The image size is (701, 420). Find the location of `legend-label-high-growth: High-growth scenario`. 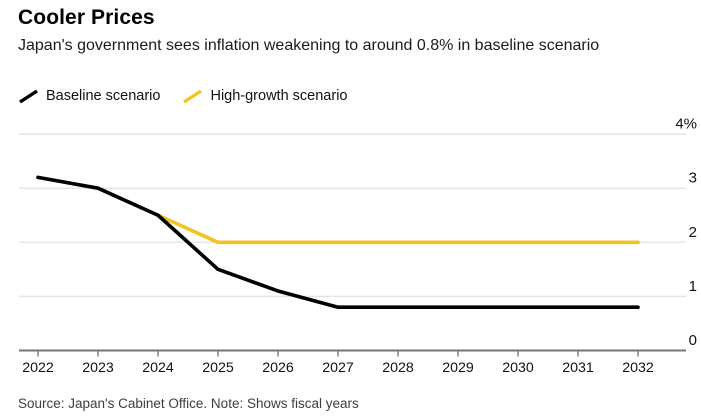

legend-label-high-growth: High-growth scenario is located at coordinates (279, 96).